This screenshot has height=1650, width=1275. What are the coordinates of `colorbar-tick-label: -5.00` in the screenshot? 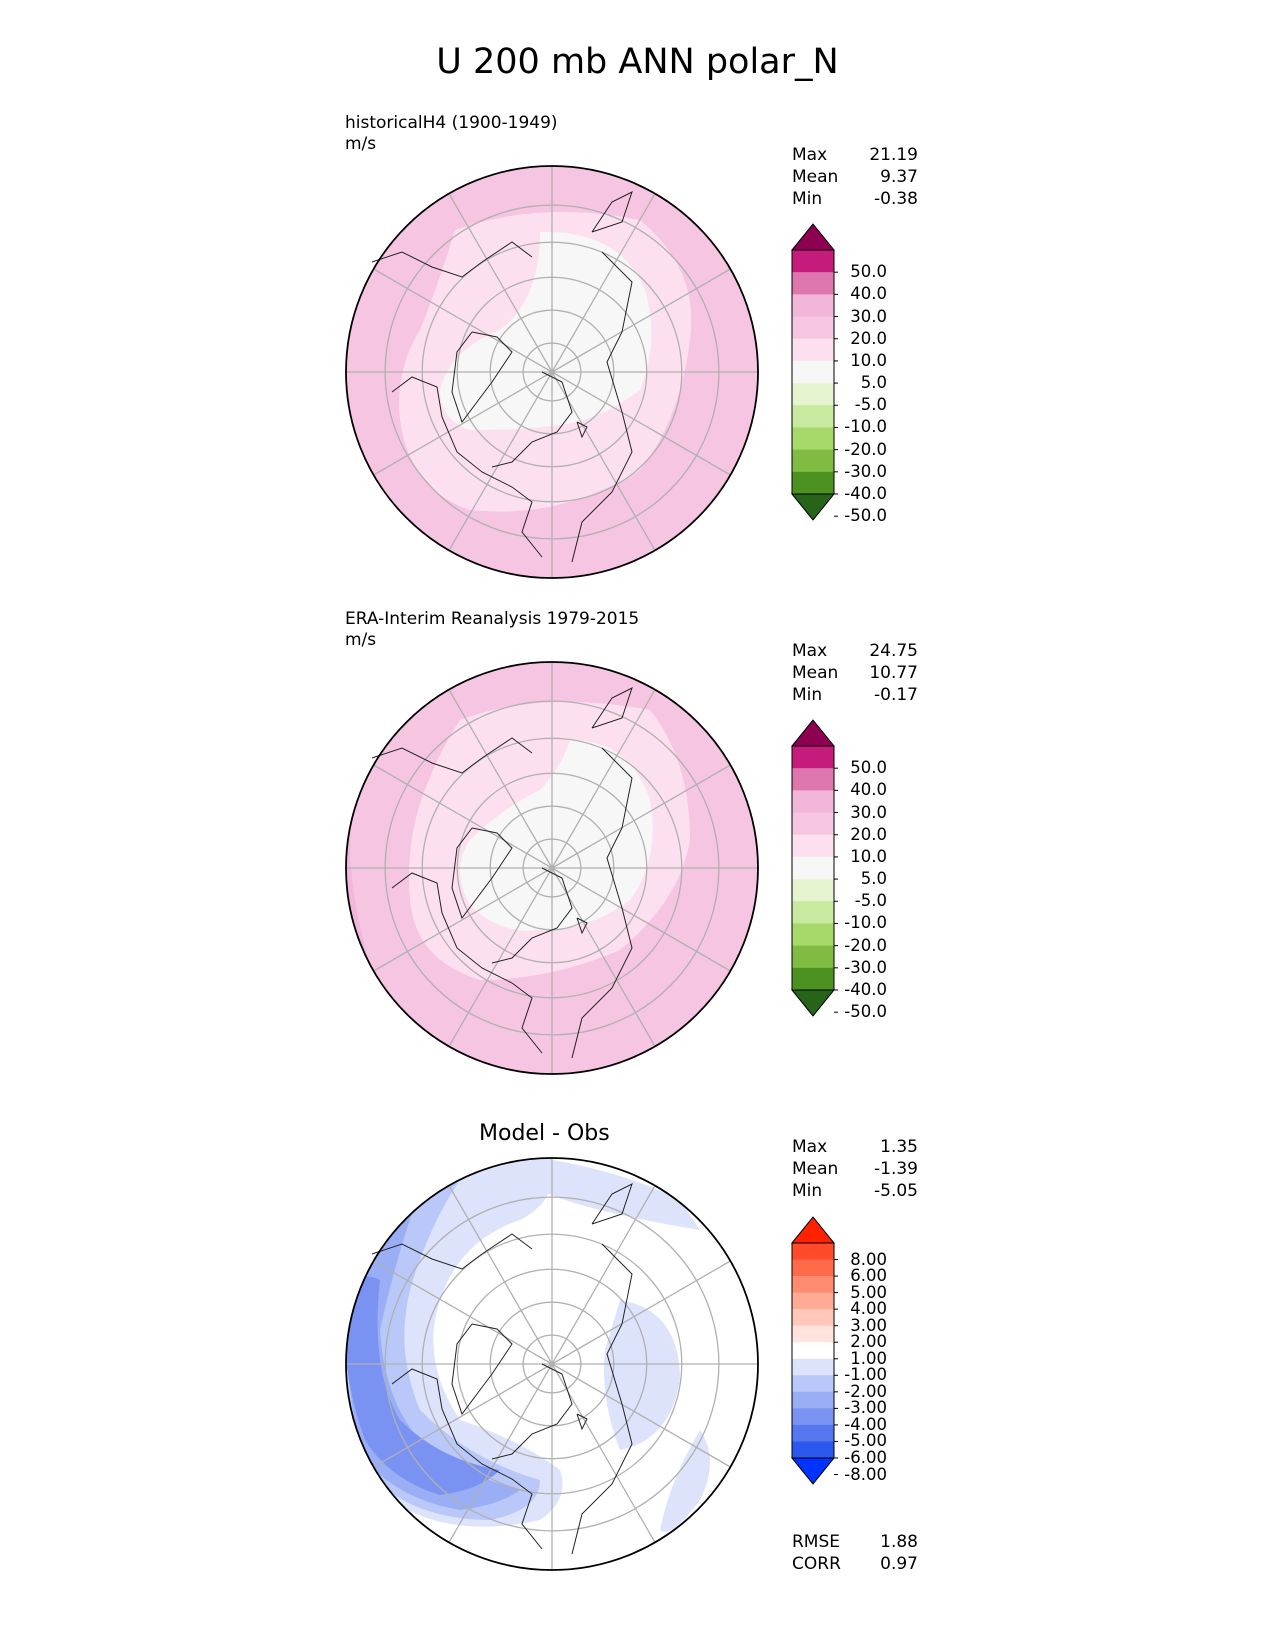 It's located at (865, 1441).